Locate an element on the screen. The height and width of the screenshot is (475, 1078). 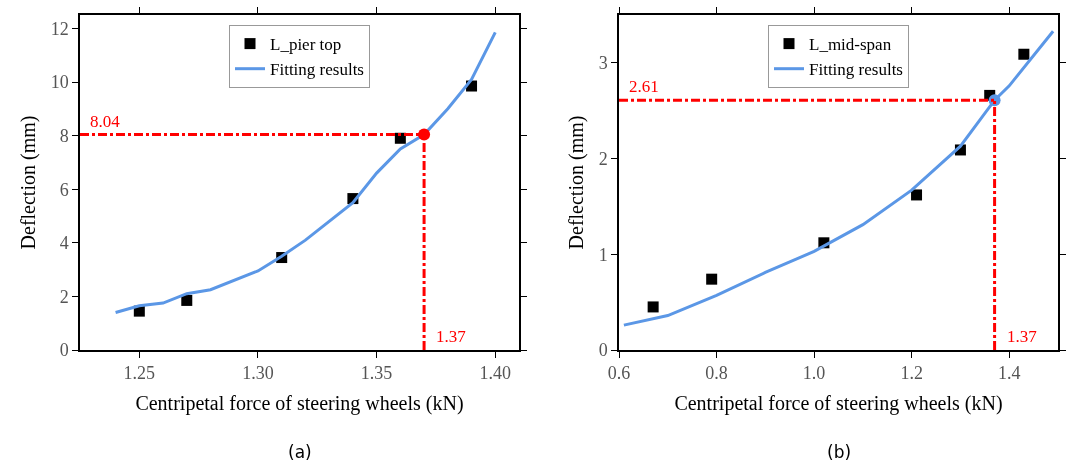
y-tick-label: 10 is located at coordinates (59, 82).